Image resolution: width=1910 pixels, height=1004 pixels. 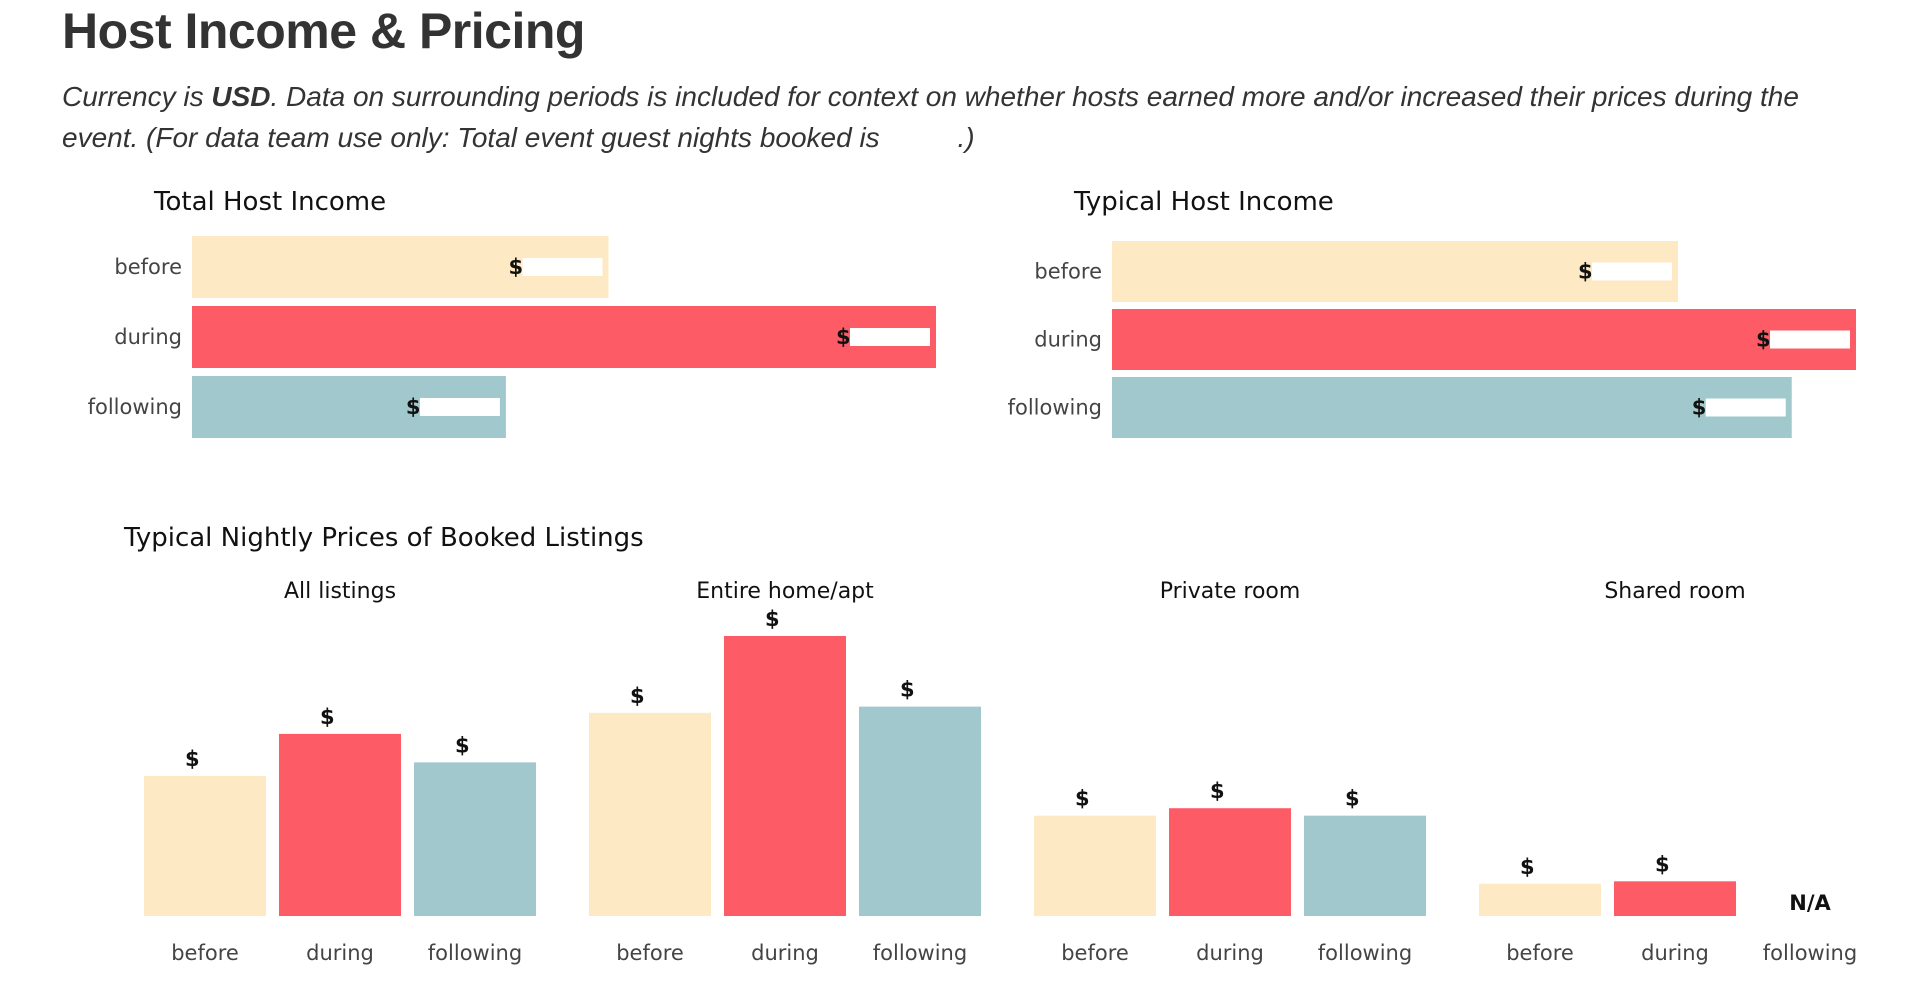 What do you see at coordinates (1674, 591) in the screenshot?
I see `panel-title-shared-room: Shared room` at bounding box center [1674, 591].